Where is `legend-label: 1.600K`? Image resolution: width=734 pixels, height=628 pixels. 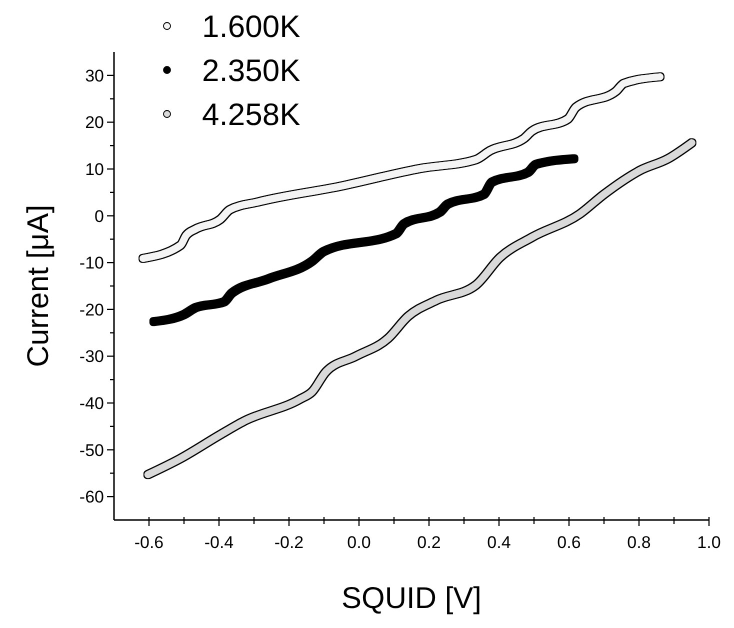 legend-label: 1.600K is located at coordinates (251, 26).